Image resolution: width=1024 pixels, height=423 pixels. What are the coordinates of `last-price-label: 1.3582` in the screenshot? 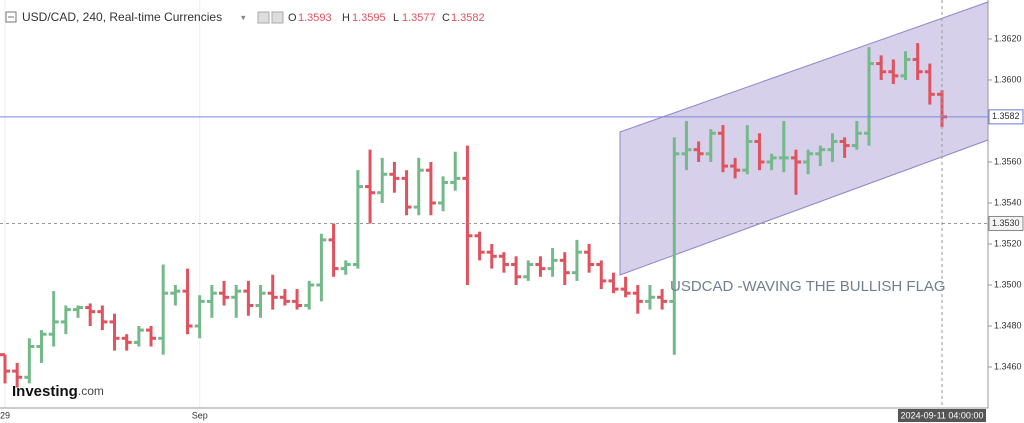 It's located at (1006, 116).